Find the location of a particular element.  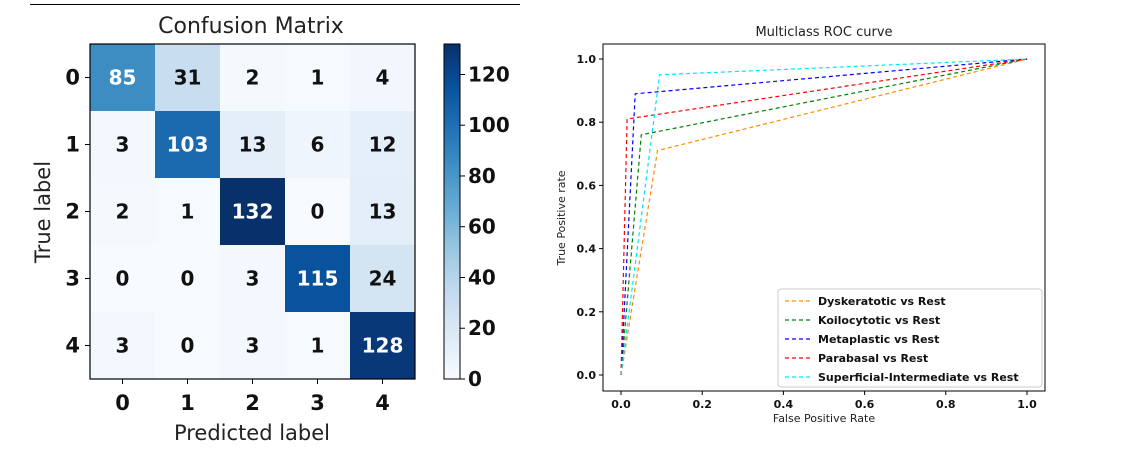

roc-x-tick-label: 0.0 is located at coordinates (621, 404).